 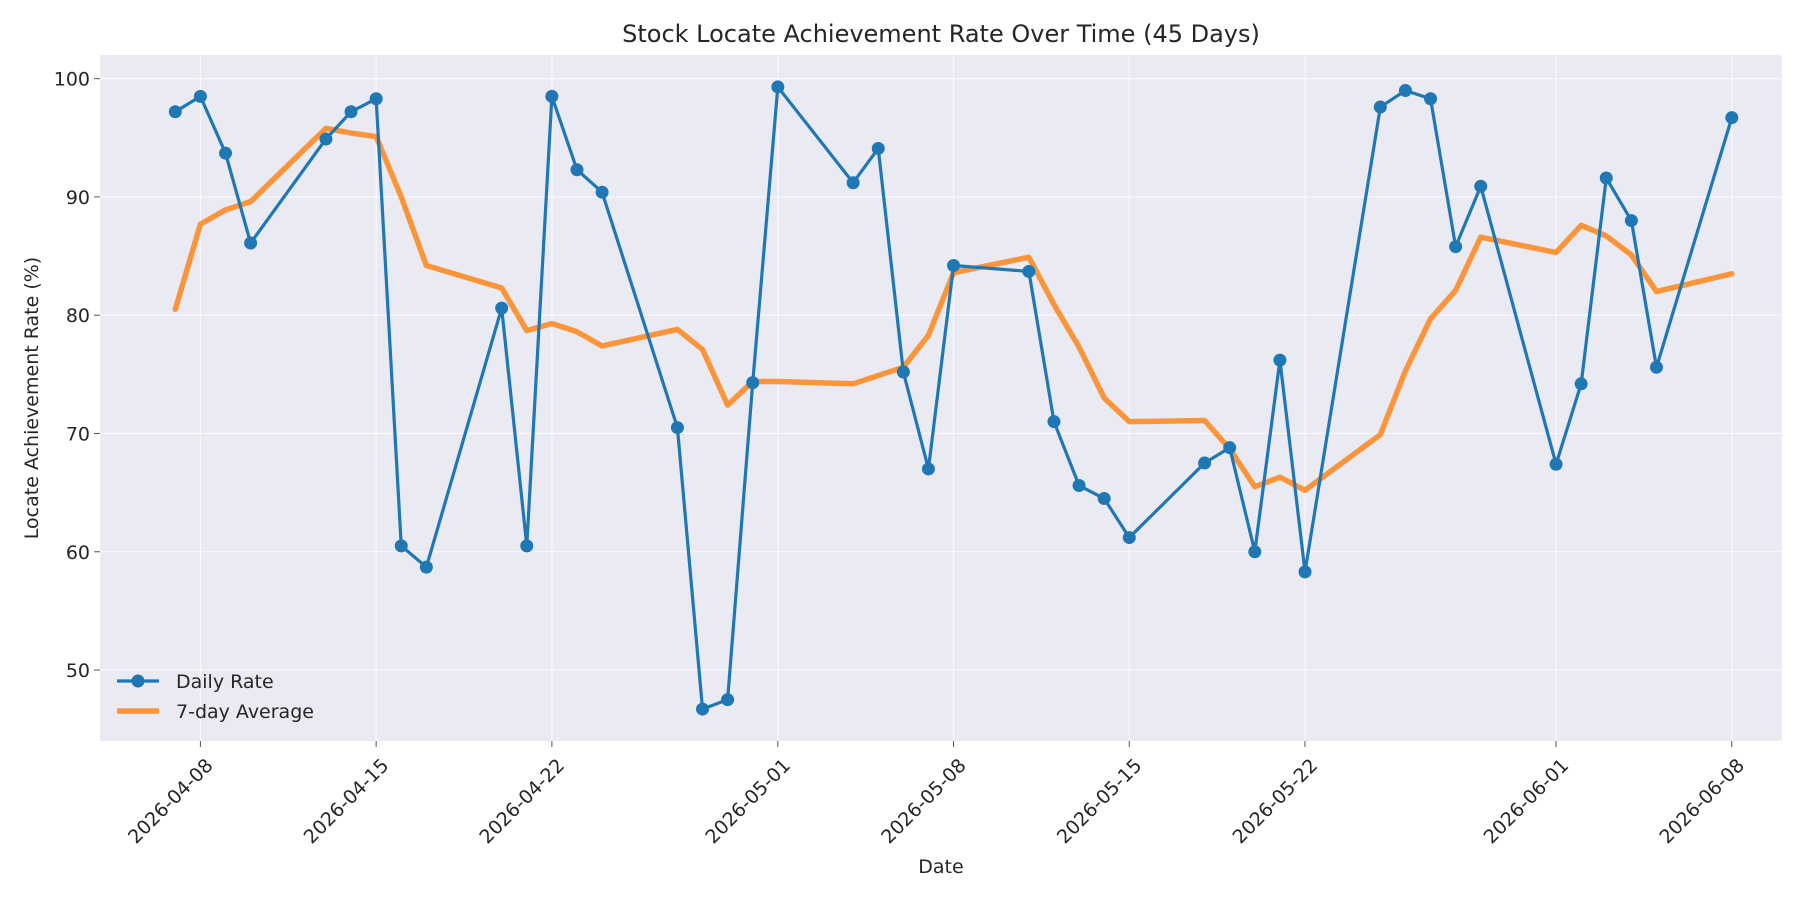 I want to click on legend: Daily Rate 7-day Average, so click(x=215, y=697).